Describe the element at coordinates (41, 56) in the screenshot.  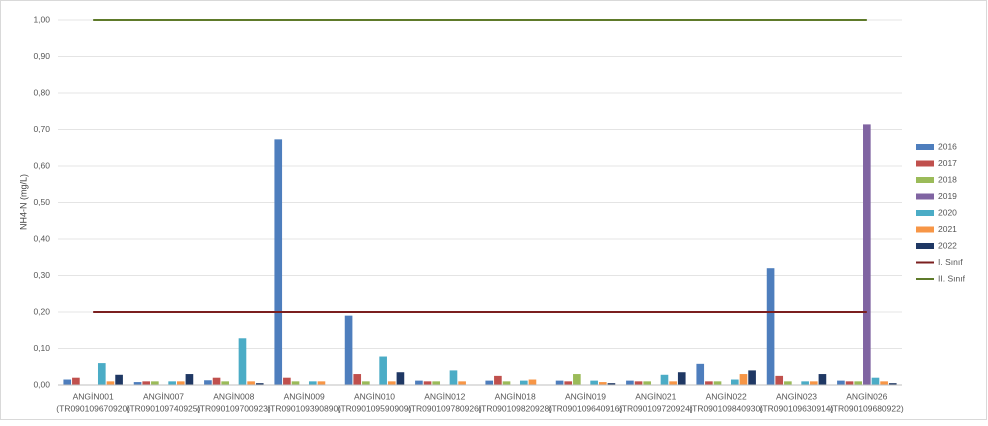
I see `y-tick-label: 0,90` at that location.